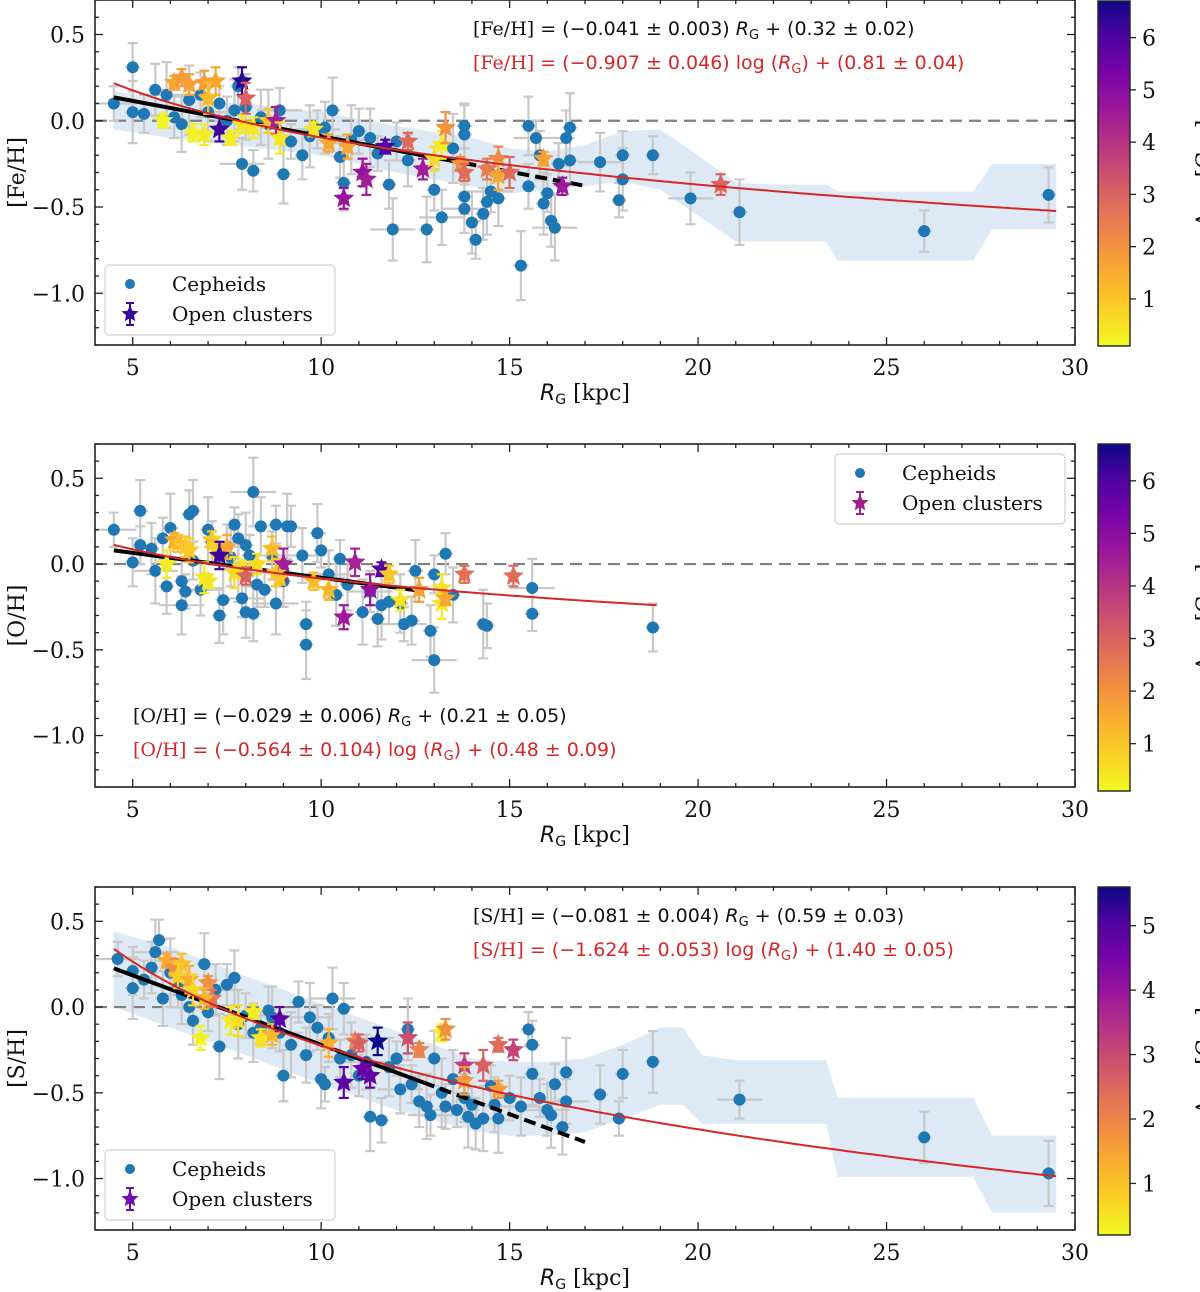  Describe the element at coordinates (1148, 1061) in the screenshot. I see `colorbar: 1 2 3 4 5 Age [Gyr]` at that location.